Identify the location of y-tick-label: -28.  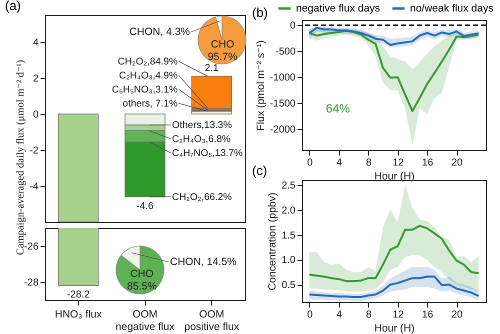
(31, 283).